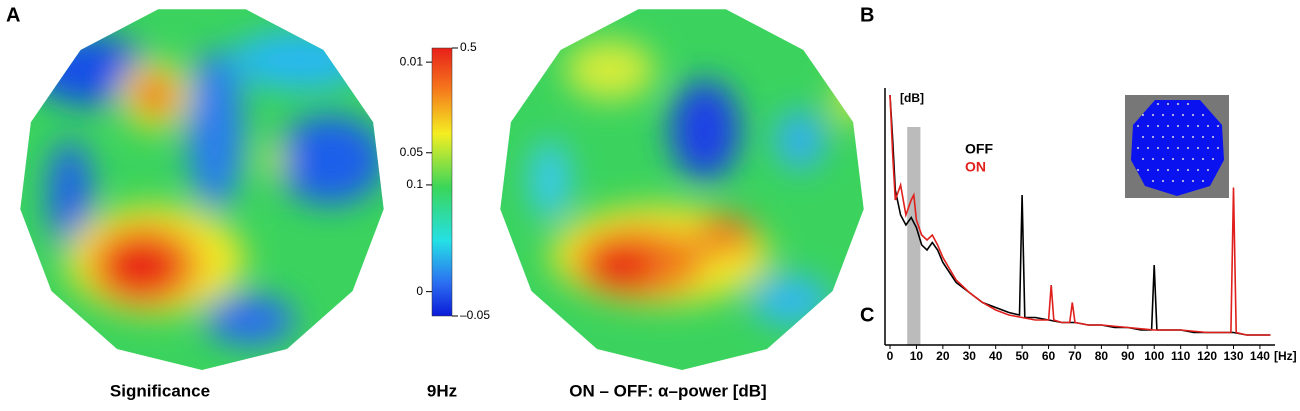 This screenshot has width=1300, height=411. I want to click on panel-label: B, so click(867, 15).